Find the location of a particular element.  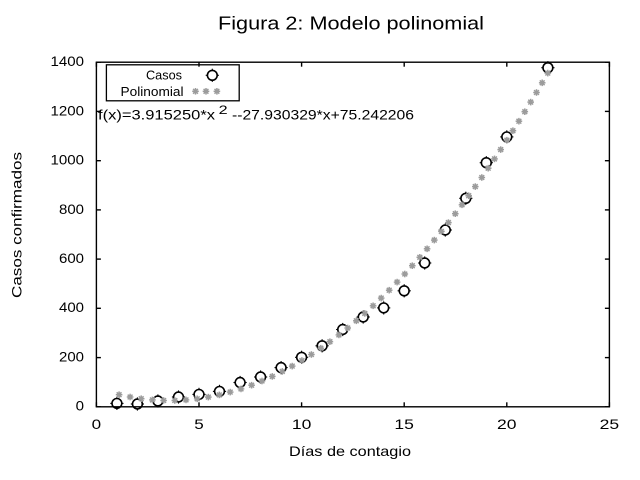

svg-text: Figura 2: Modelo polinomial is located at coordinates (351, 24).